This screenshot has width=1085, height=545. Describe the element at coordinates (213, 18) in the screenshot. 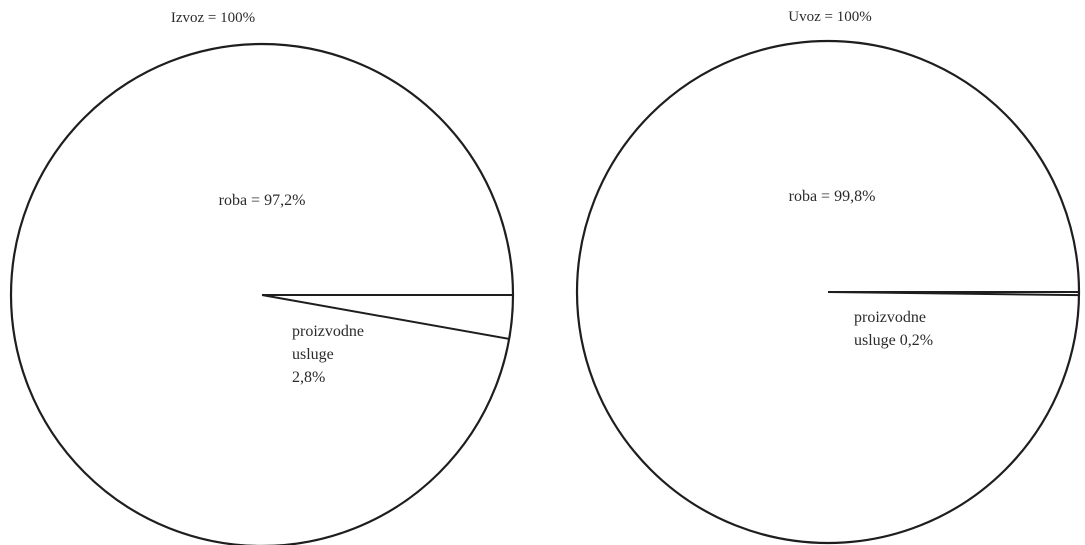

I see `pie-izvoz-title: Izvoz = 100%` at that location.